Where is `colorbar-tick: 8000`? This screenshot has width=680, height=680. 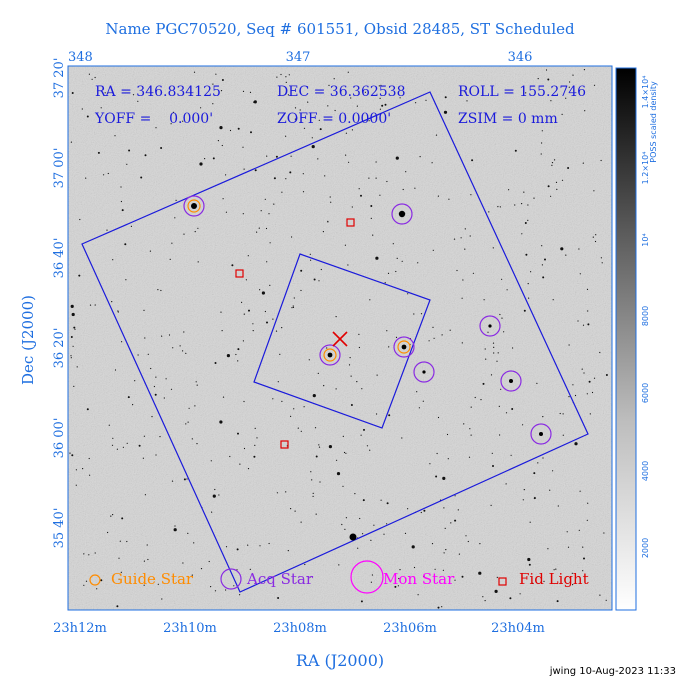
colorbar-tick: 8000 is located at coordinates (645, 316).